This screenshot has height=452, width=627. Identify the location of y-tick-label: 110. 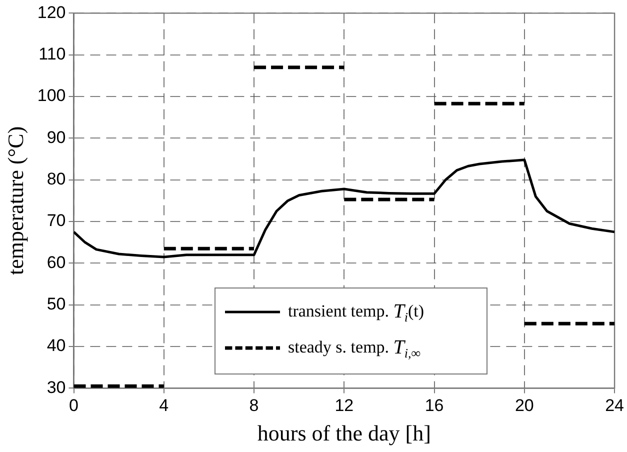
(52, 54).